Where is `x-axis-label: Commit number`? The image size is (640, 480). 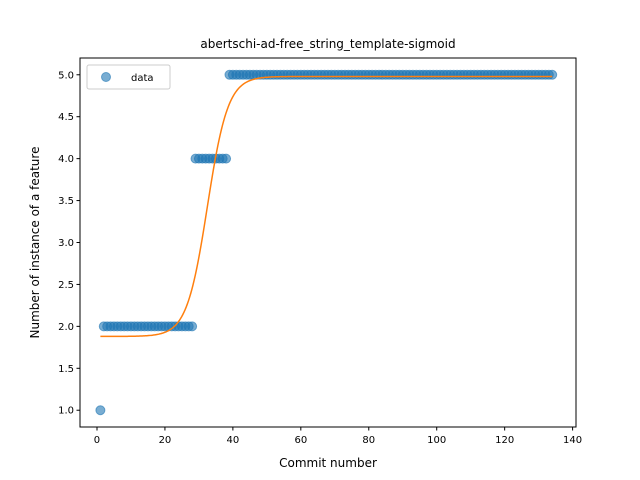 x-axis-label: Commit number is located at coordinates (328, 463).